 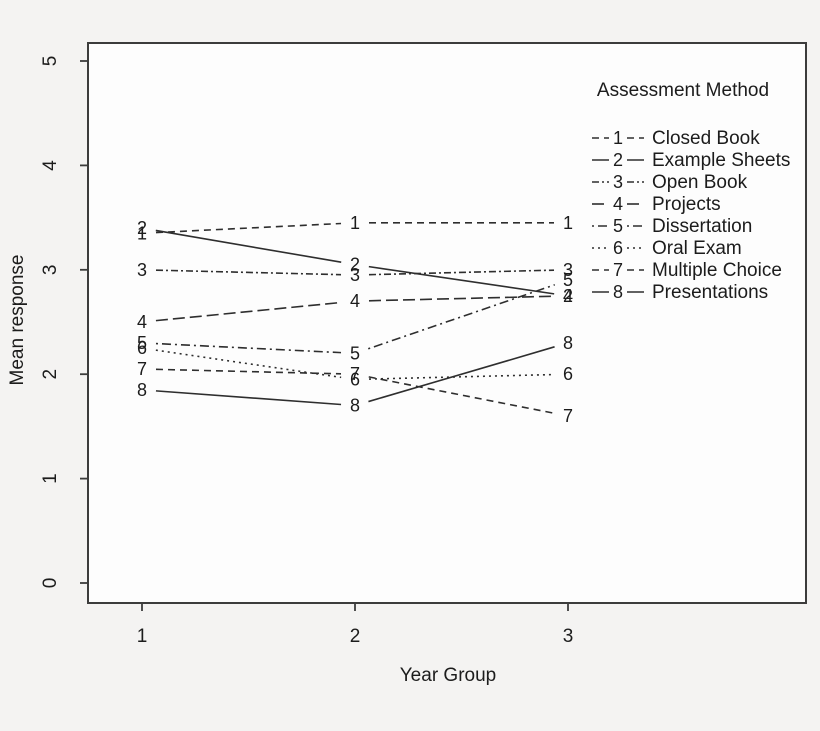 I want to click on legend-key-number: 5, so click(x=618, y=226).